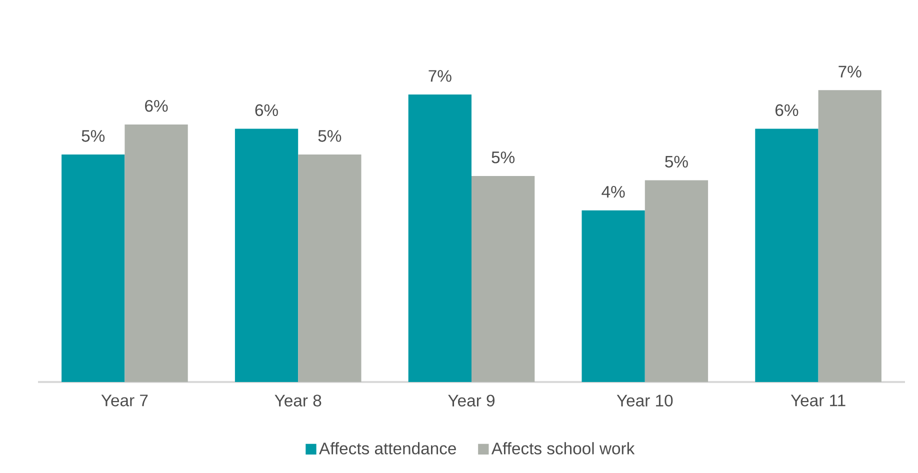 The image size is (918, 473). I want to click on data-label: 4%, so click(613, 192).